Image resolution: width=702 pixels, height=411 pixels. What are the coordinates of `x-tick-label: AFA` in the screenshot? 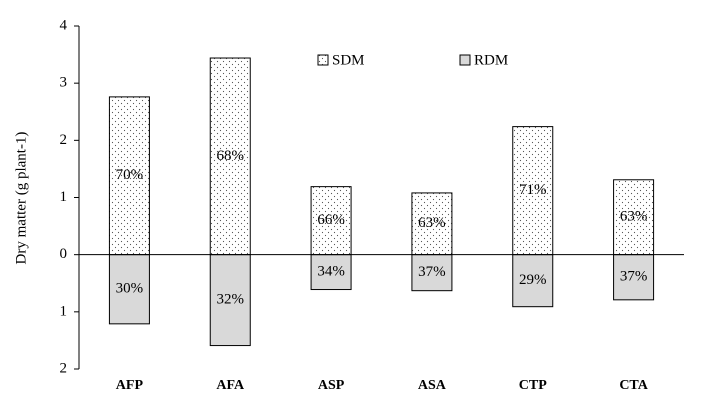 It's located at (230, 385).